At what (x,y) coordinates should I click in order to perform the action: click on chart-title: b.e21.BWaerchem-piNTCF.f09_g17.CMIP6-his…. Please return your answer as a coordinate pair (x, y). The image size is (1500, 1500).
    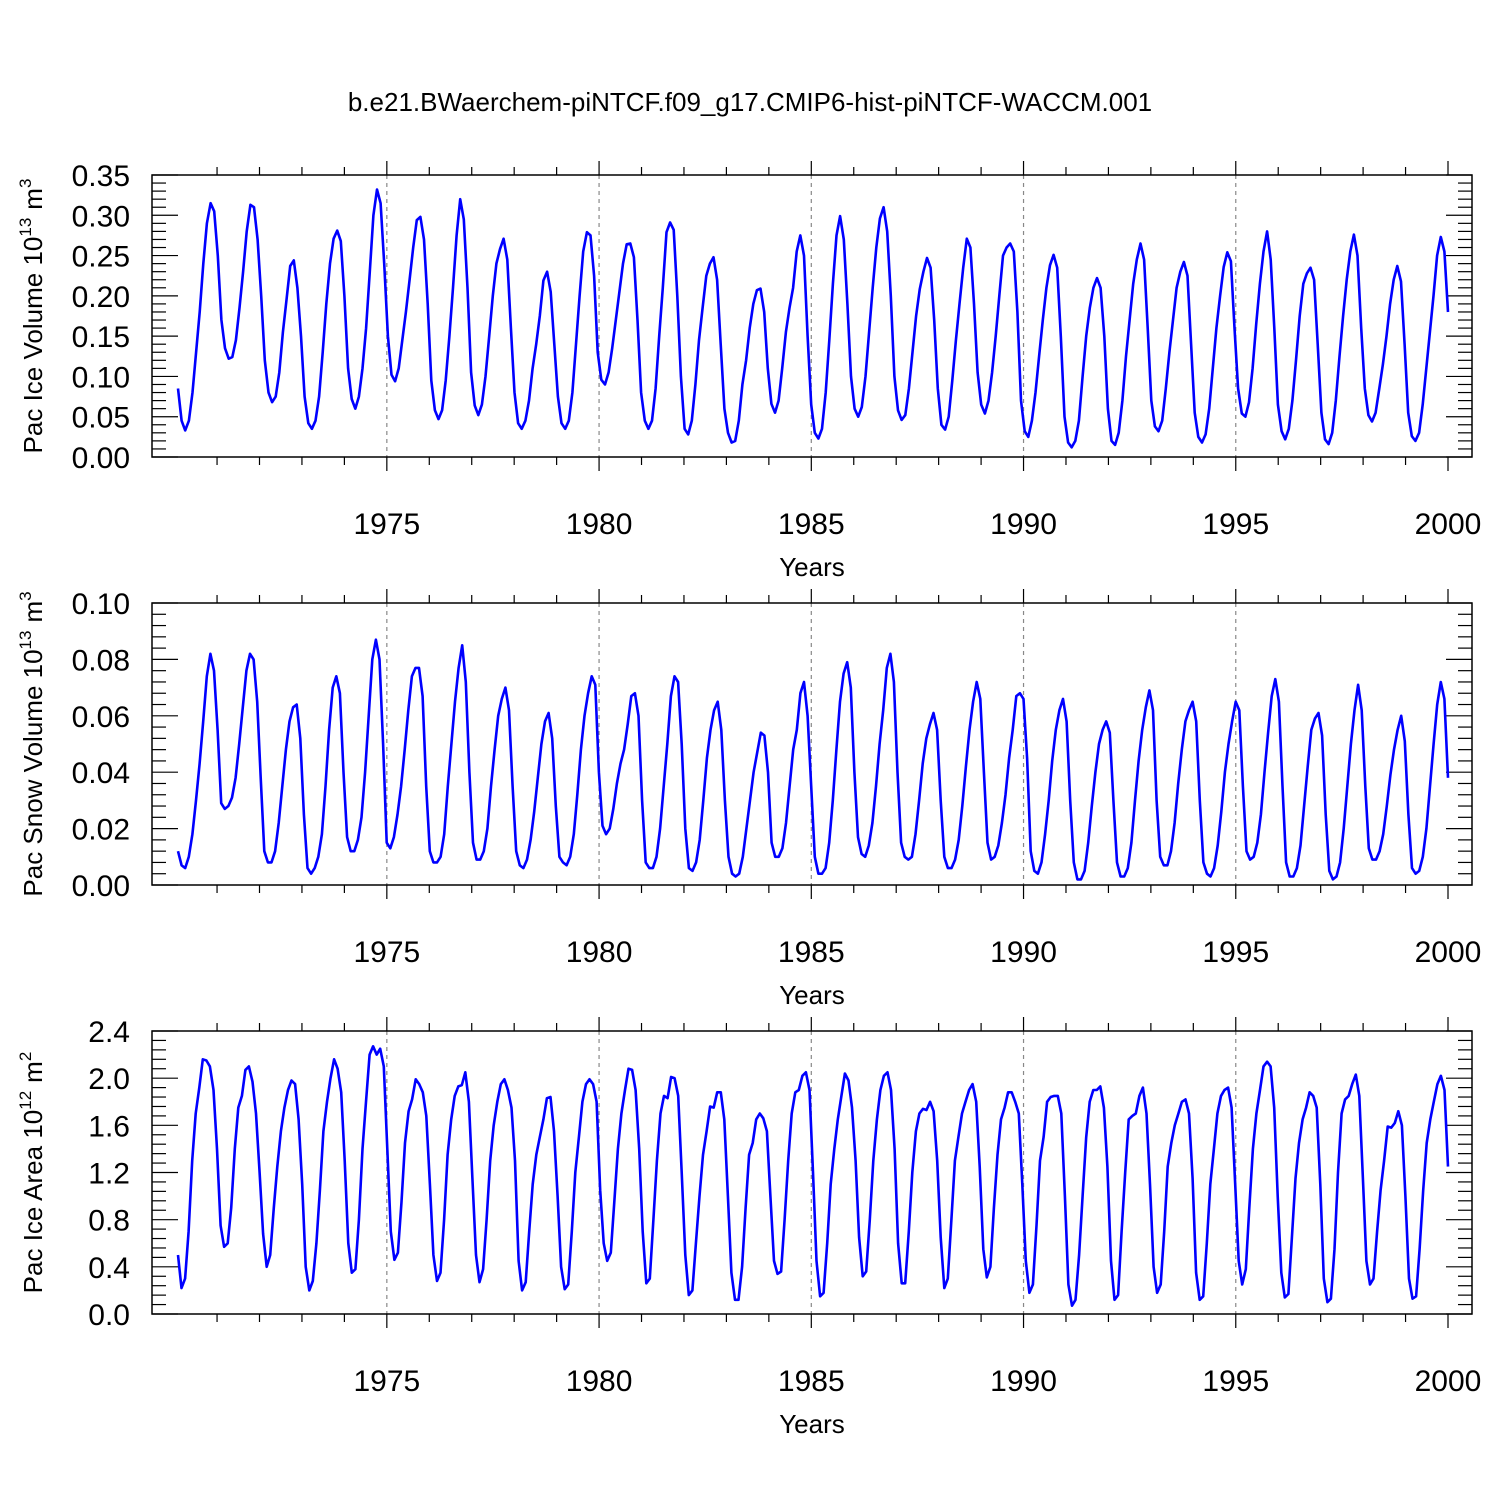
    Looking at the image, I should click on (750, 102).